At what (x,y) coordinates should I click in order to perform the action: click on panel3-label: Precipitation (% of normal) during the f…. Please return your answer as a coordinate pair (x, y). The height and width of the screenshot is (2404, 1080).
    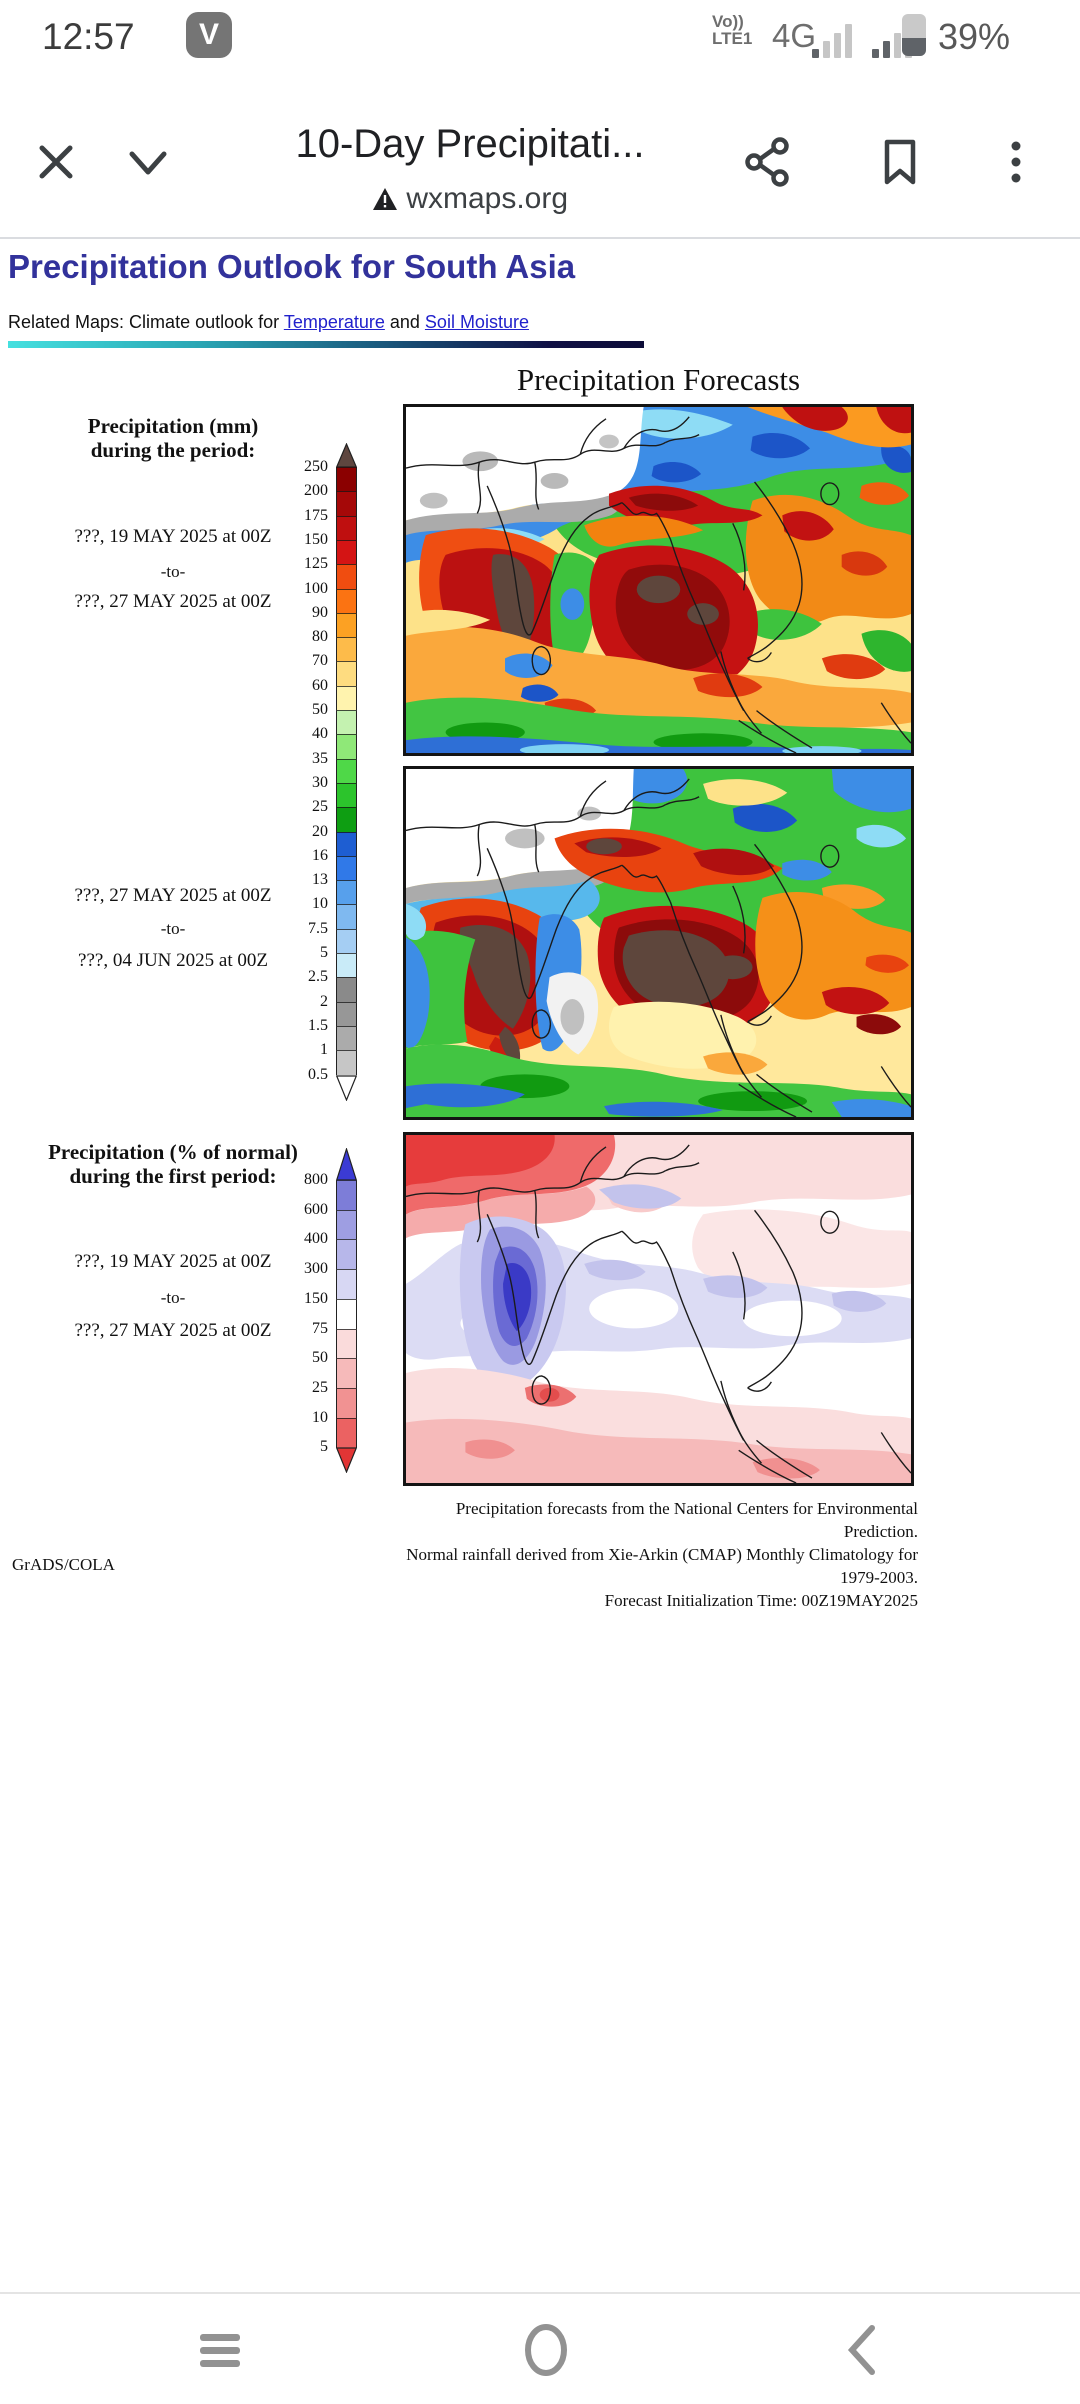
    Looking at the image, I should click on (173, 1164).